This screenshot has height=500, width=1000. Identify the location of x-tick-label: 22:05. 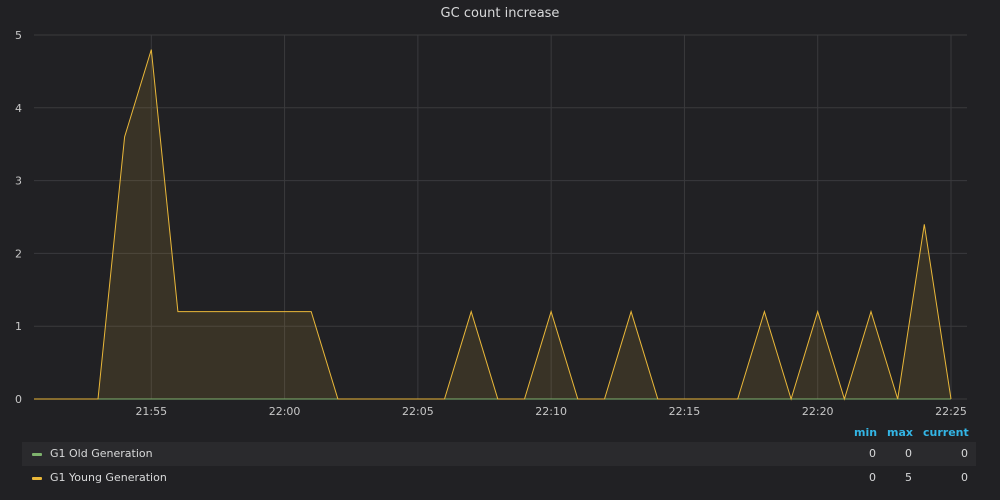
(418, 411).